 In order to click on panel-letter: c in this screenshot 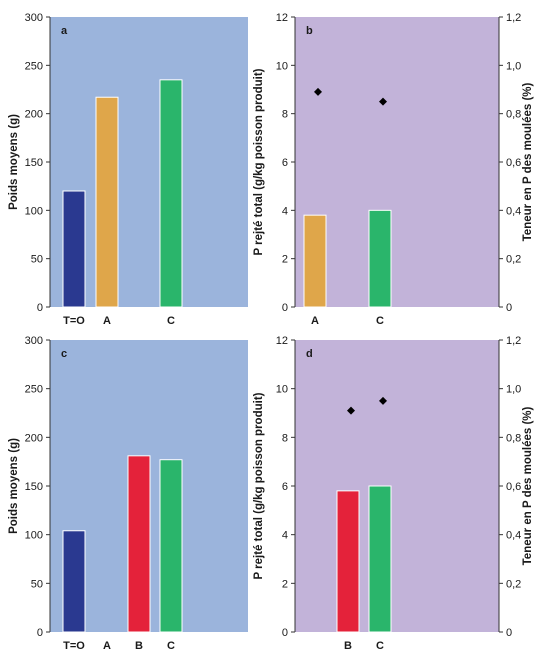, I will do `click(64, 354)`.